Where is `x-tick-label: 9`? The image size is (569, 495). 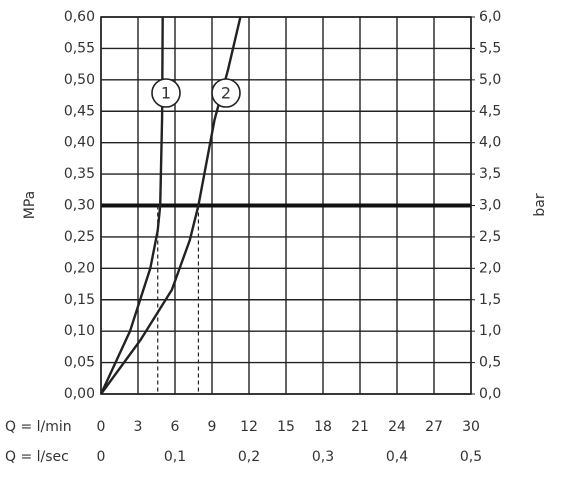
x-tick-label: 9 is located at coordinates (212, 427).